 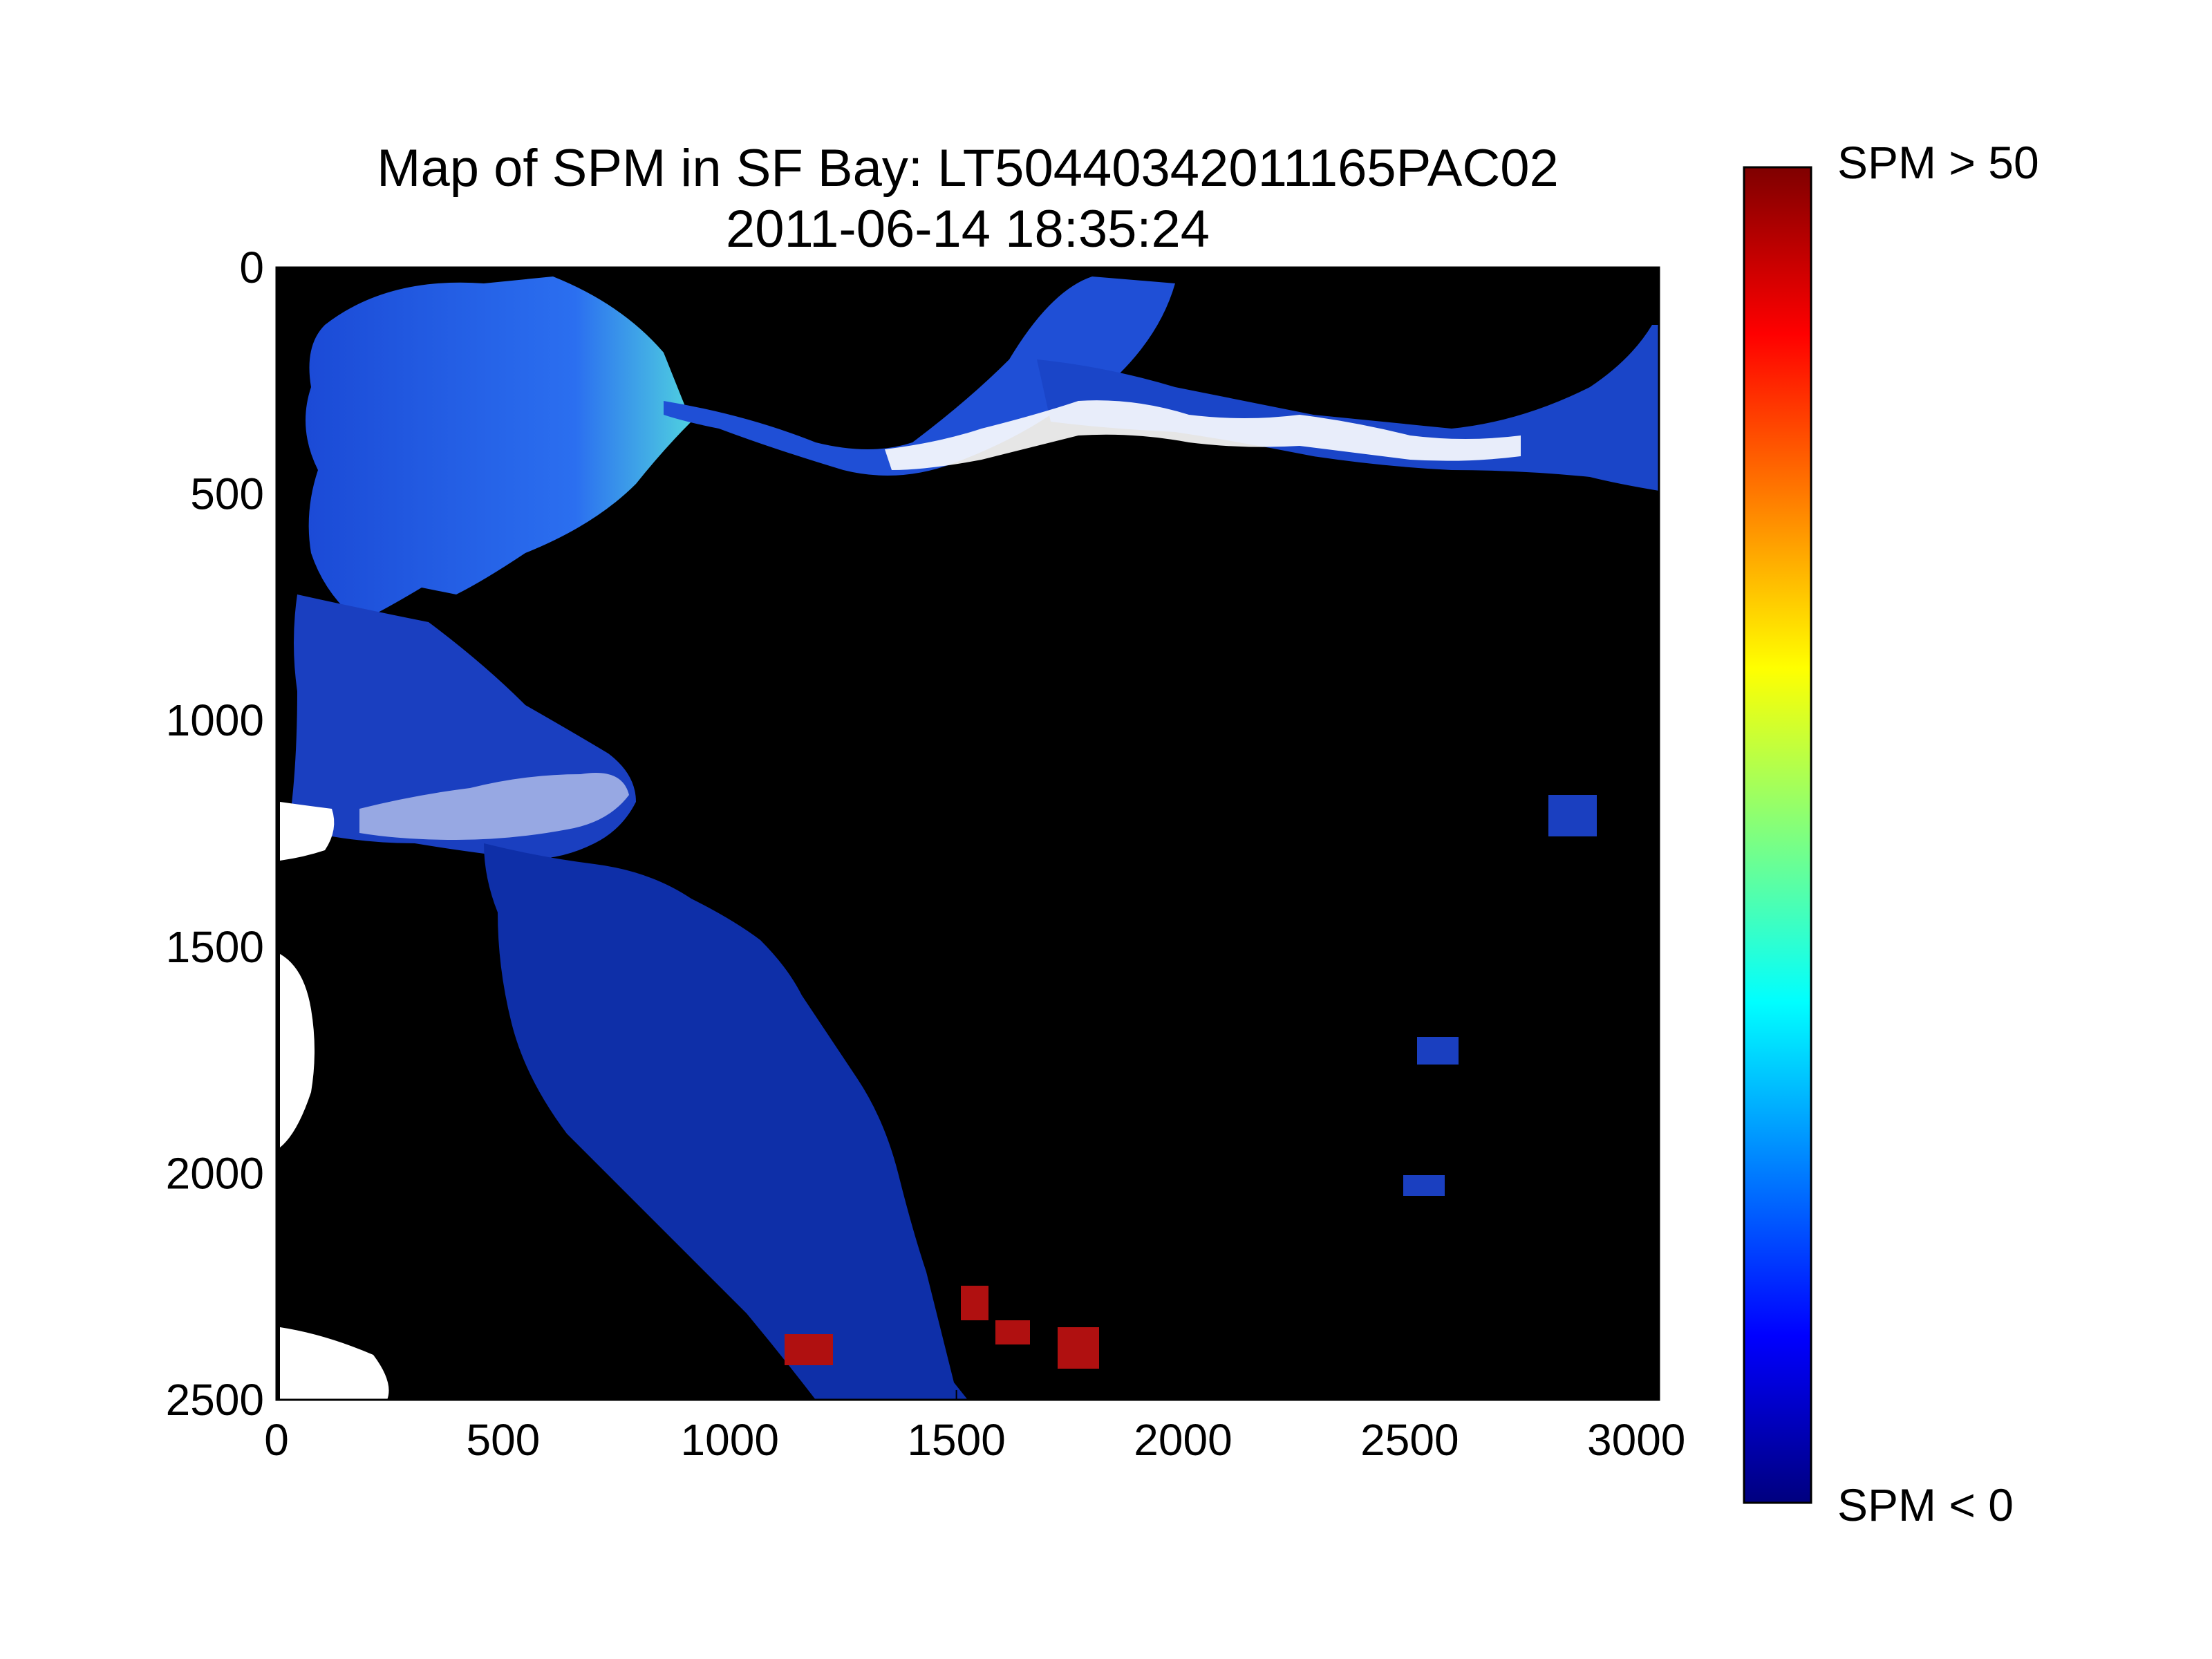 What do you see at coordinates (307, 831) in the screenshot?
I see `golden-gate-sediment` at bounding box center [307, 831].